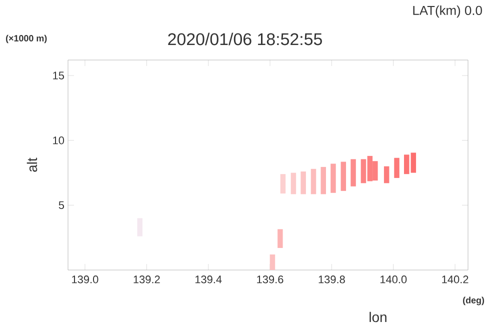 The height and width of the screenshot is (331, 490). Describe the element at coordinates (447, 12) in the screenshot. I see `chart-subtitle: LAT(km) 0.0` at that location.